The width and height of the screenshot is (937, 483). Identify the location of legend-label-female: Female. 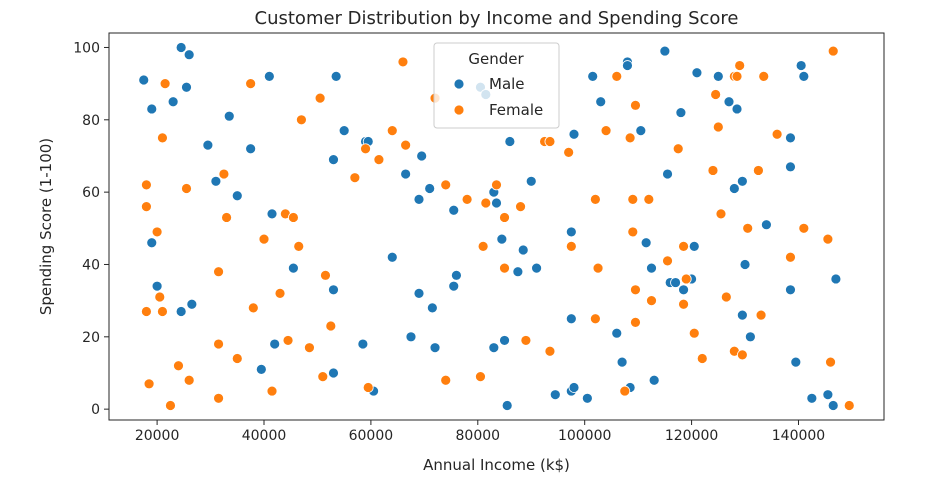
(516, 110).